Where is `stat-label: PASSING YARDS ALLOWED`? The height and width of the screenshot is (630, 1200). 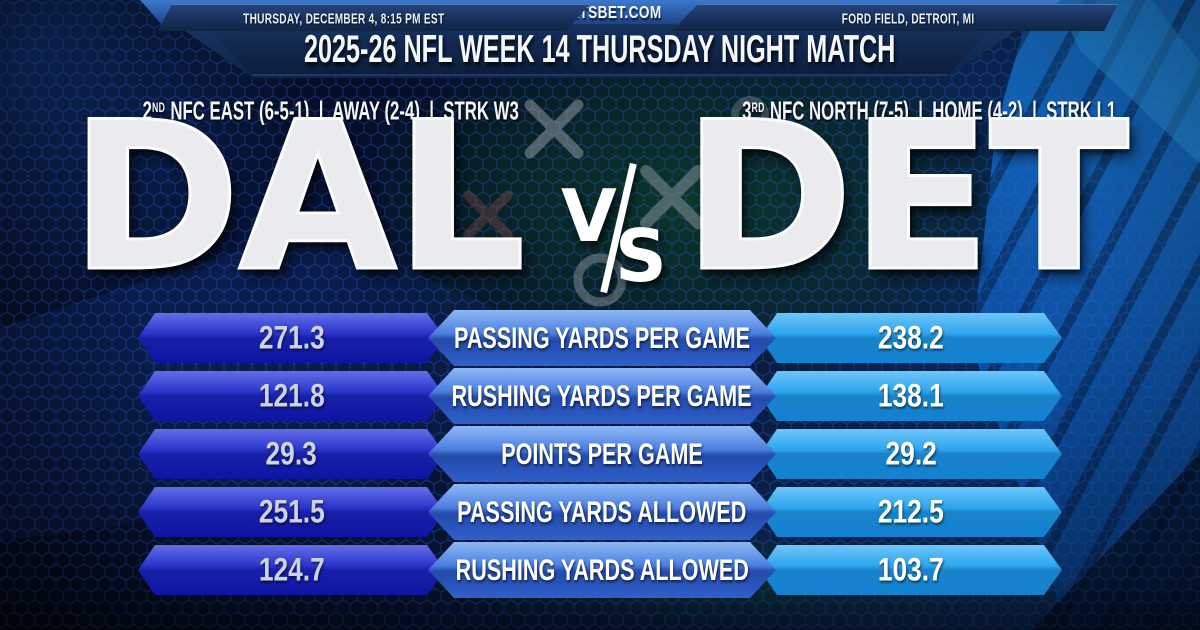 stat-label: PASSING YARDS ALLOWED is located at coordinates (602, 511).